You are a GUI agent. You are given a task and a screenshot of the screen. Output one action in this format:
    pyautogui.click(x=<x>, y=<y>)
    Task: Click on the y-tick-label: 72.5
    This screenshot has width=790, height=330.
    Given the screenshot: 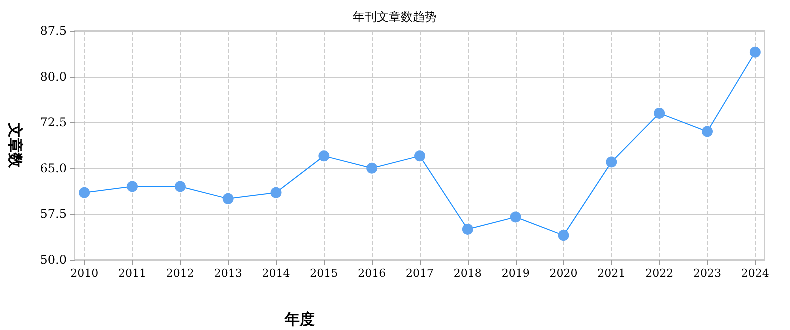 What is the action you would take?
    pyautogui.click(x=53, y=123)
    